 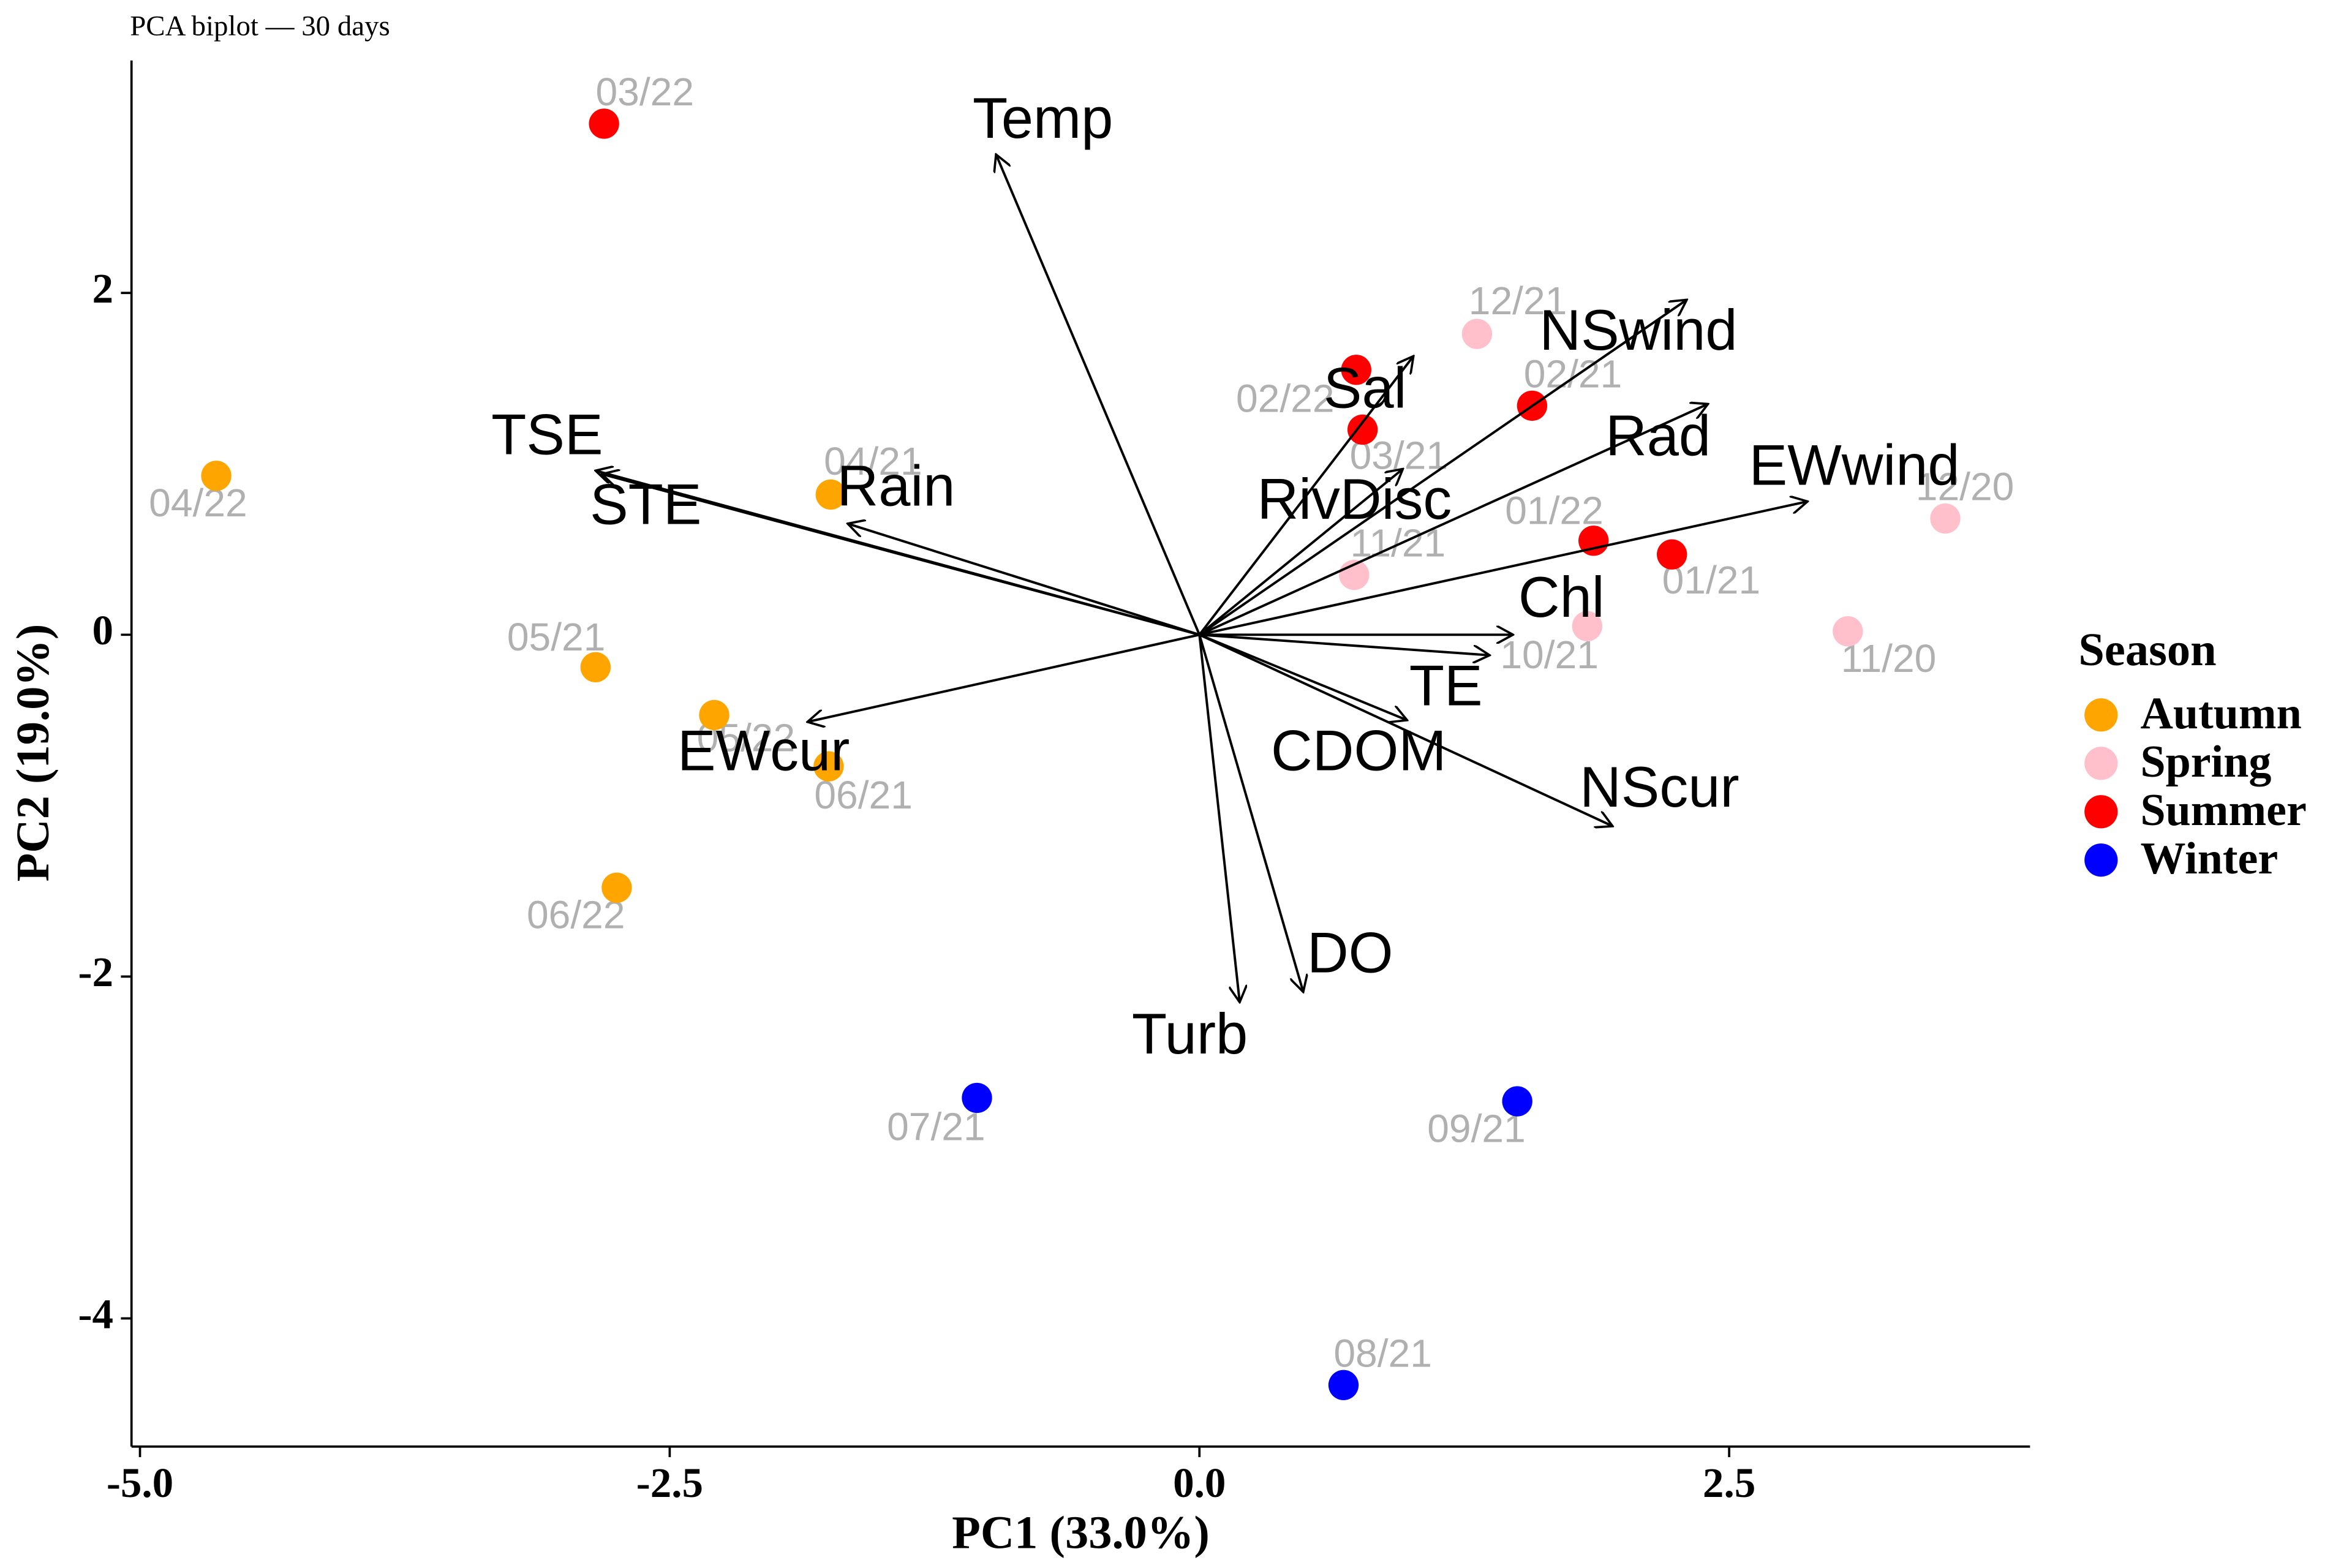 I want to click on loading-label: EWwind, so click(x=1855, y=465).